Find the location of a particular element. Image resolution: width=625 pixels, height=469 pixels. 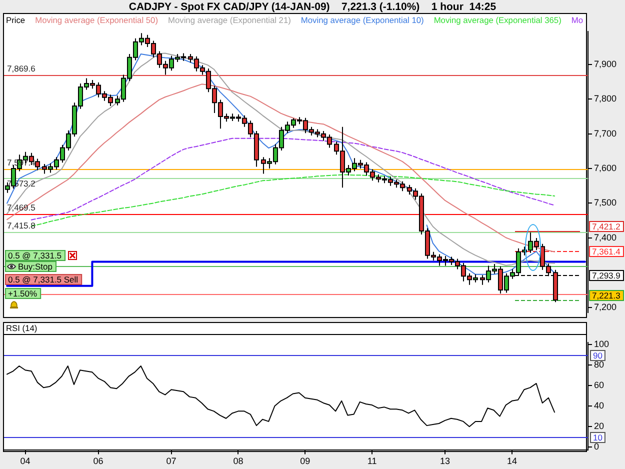

ref-line-label: 7,221.3 is located at coordinates (606, 295).